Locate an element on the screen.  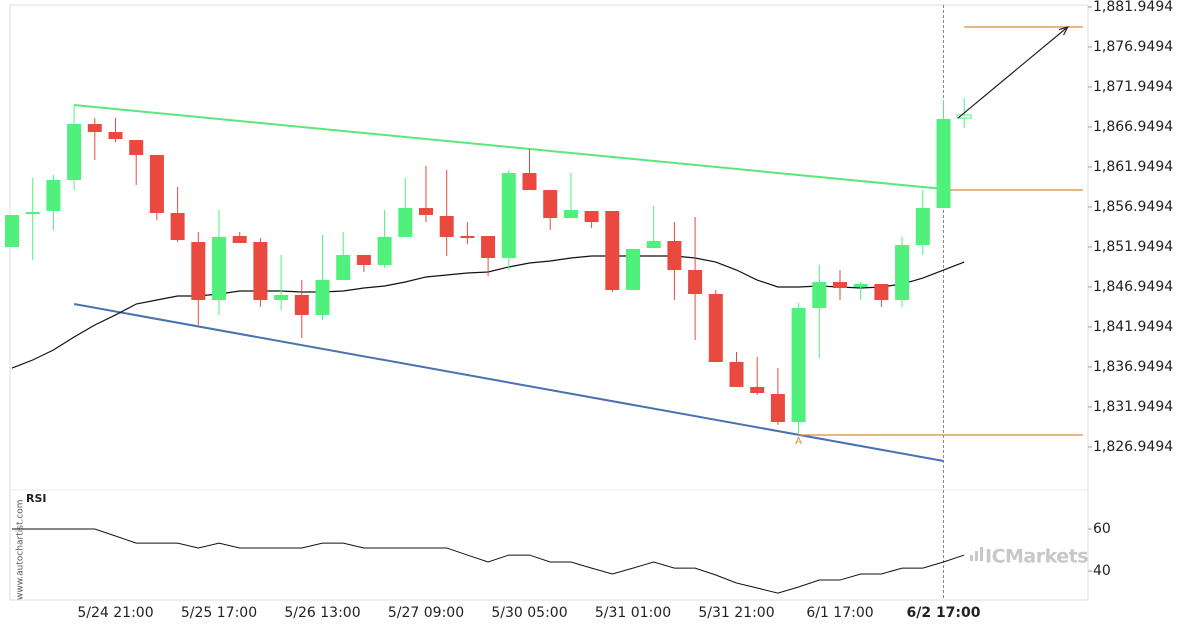
watermark: www.autochartist.com is located at coordinates (21, 549).